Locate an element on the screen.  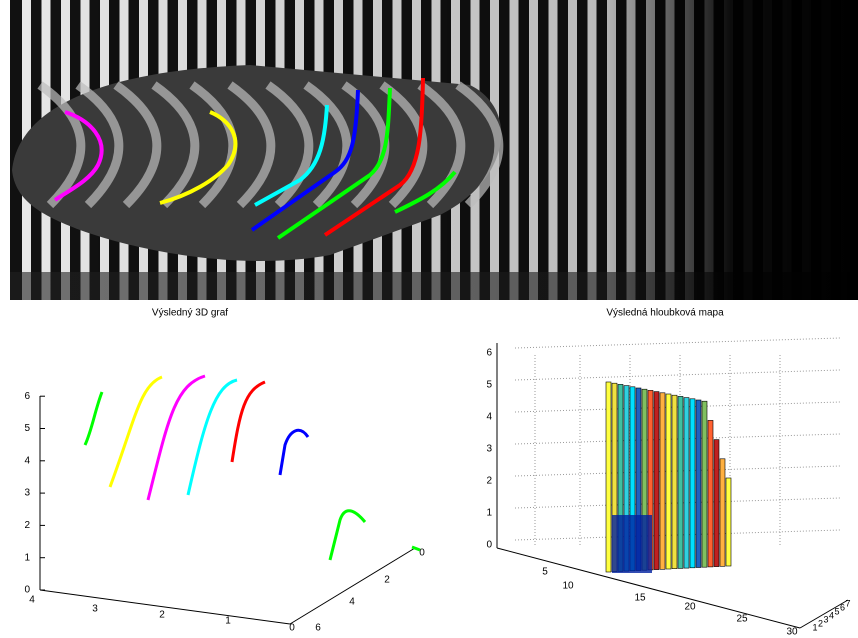
y-tick-label: 5 is located at coordinates (836, 611).